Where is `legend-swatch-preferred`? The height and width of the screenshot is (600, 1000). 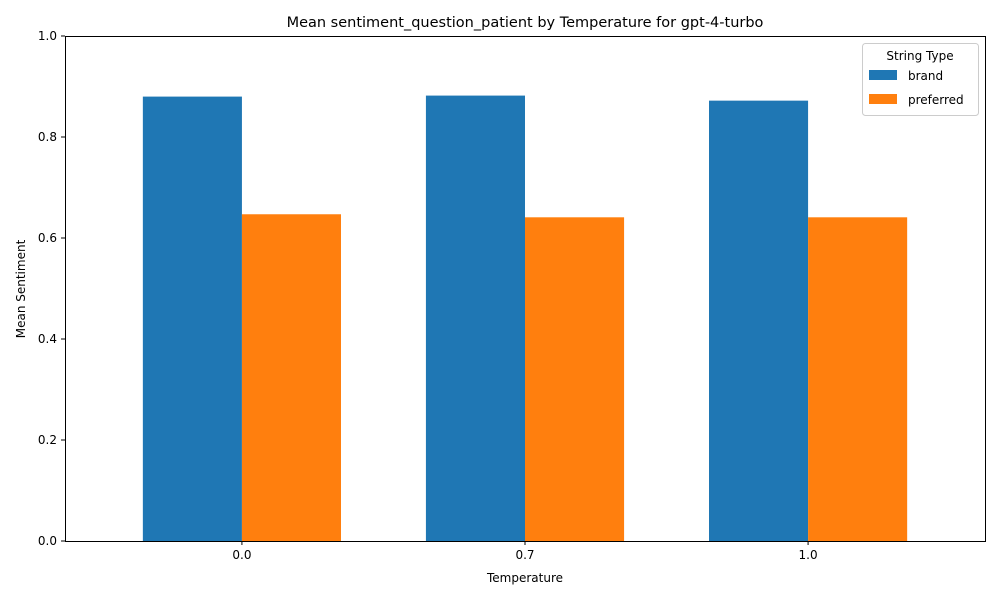
legend-swatch-preferred is located at coordinates (883, 99).